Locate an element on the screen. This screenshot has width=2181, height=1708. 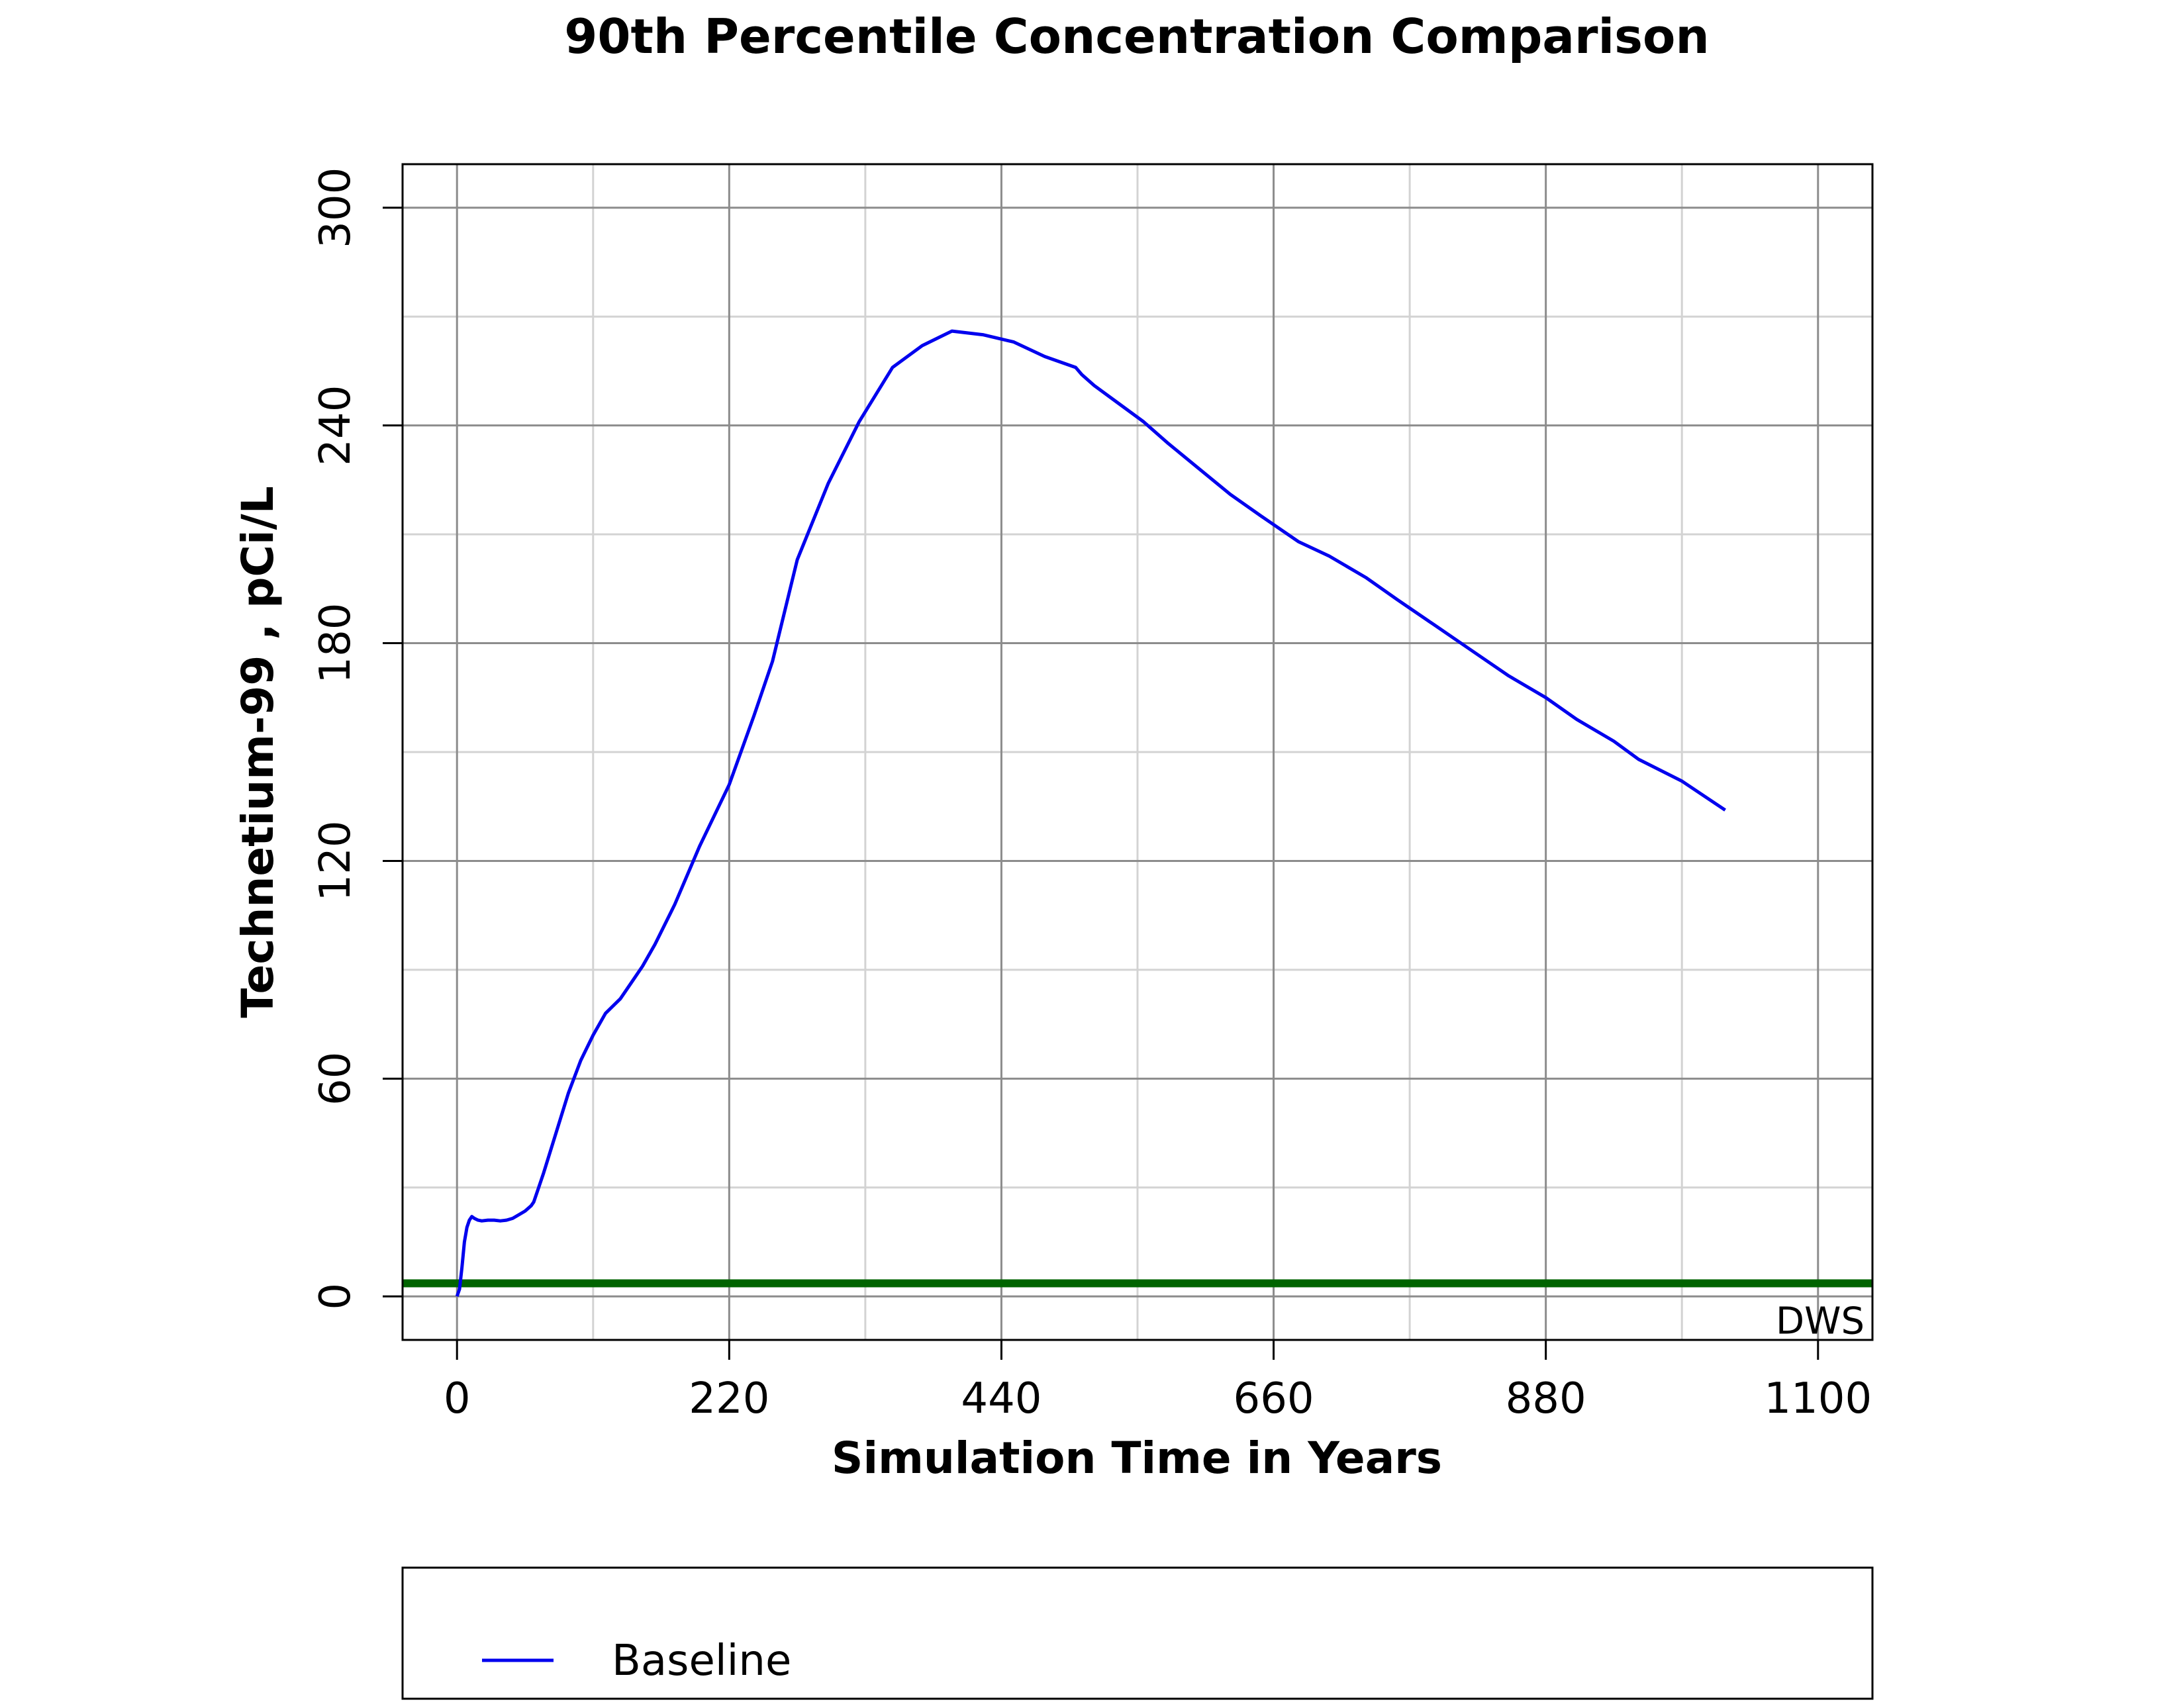
y-tick-label: 300 is located at coordinates (335, 207).